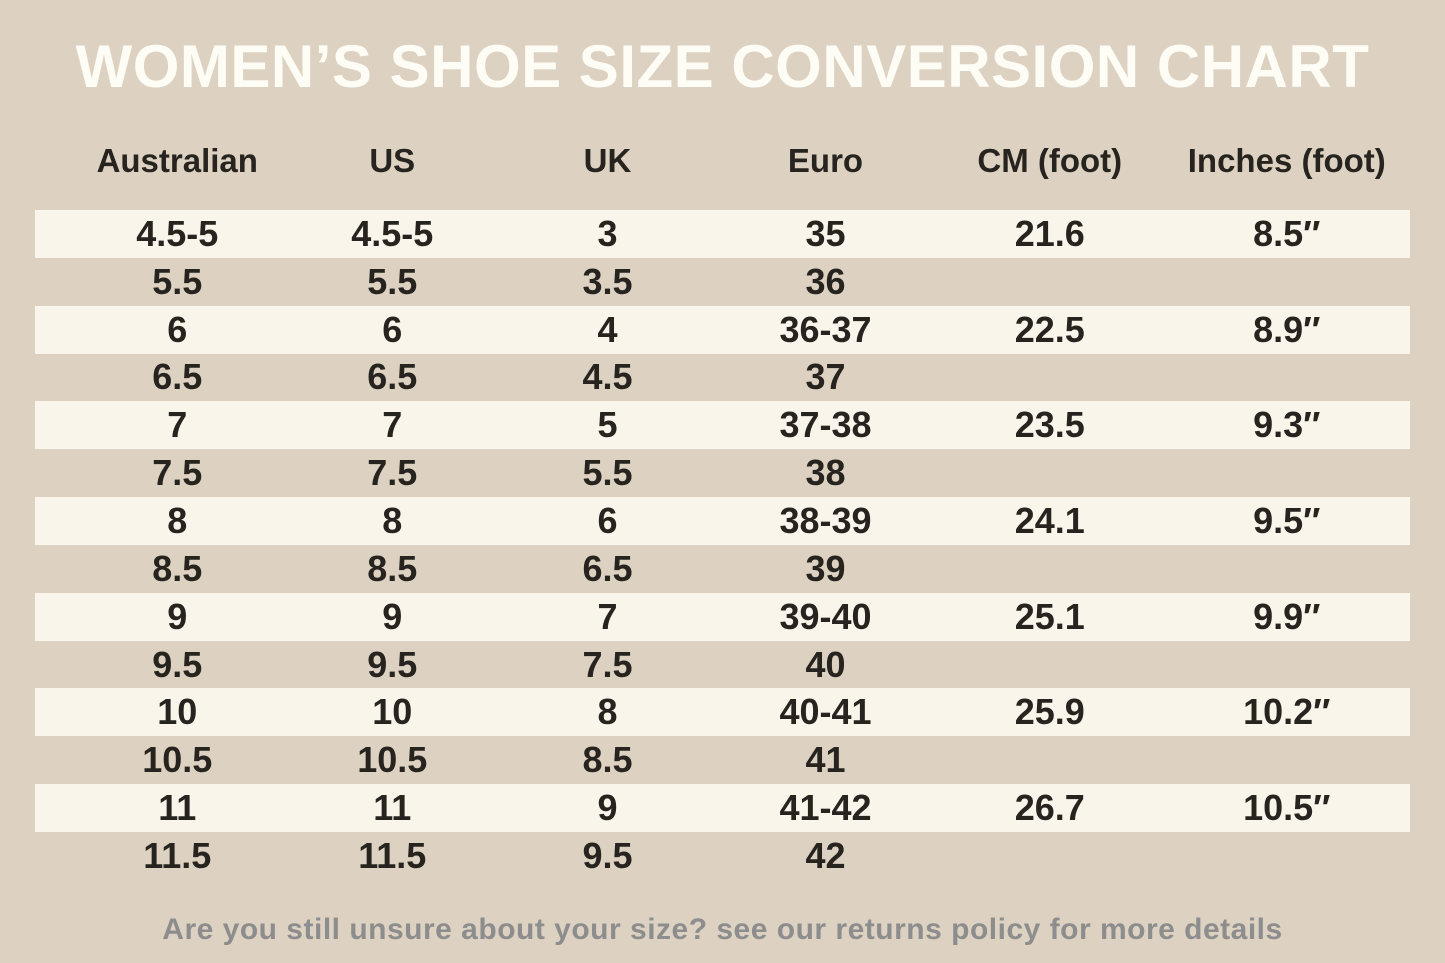 Image resolution: width=1445 pixels, height=963 pixels. What do you see at coordinates (607, 425) in the screenshot?
I see `table-cell: 5` at bounding box center [607, 425].